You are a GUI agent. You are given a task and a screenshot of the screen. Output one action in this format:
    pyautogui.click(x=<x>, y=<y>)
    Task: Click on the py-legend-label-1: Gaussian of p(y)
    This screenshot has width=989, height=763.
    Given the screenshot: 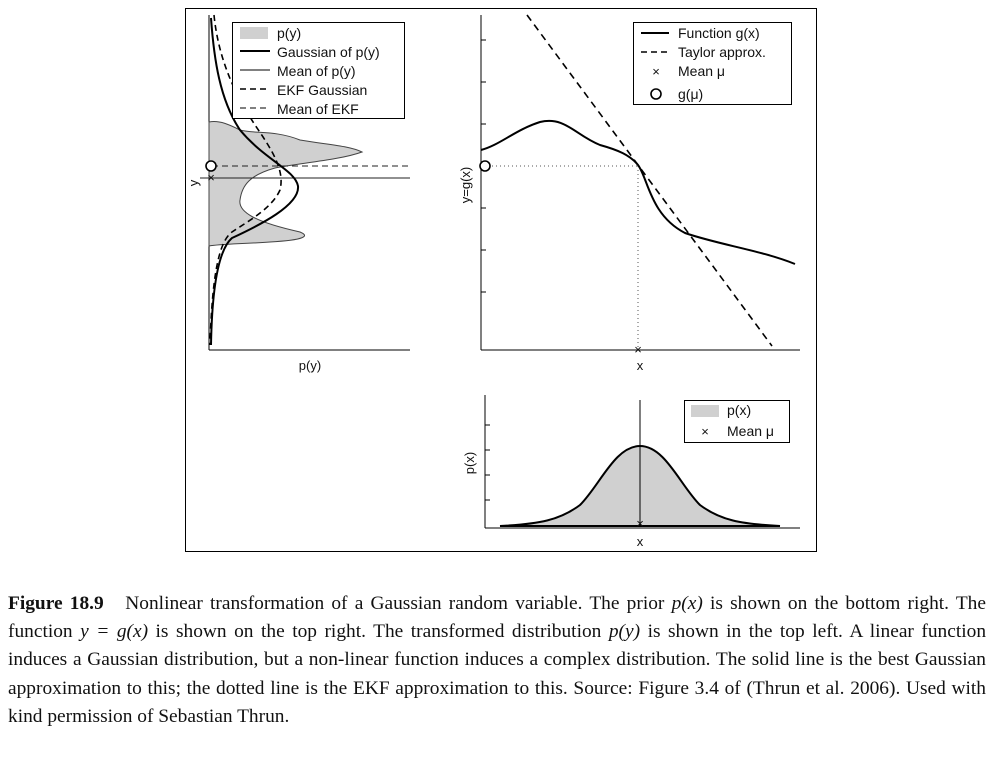 What is the action you would take?
    pyautogui.click(x=328, y=52)
    